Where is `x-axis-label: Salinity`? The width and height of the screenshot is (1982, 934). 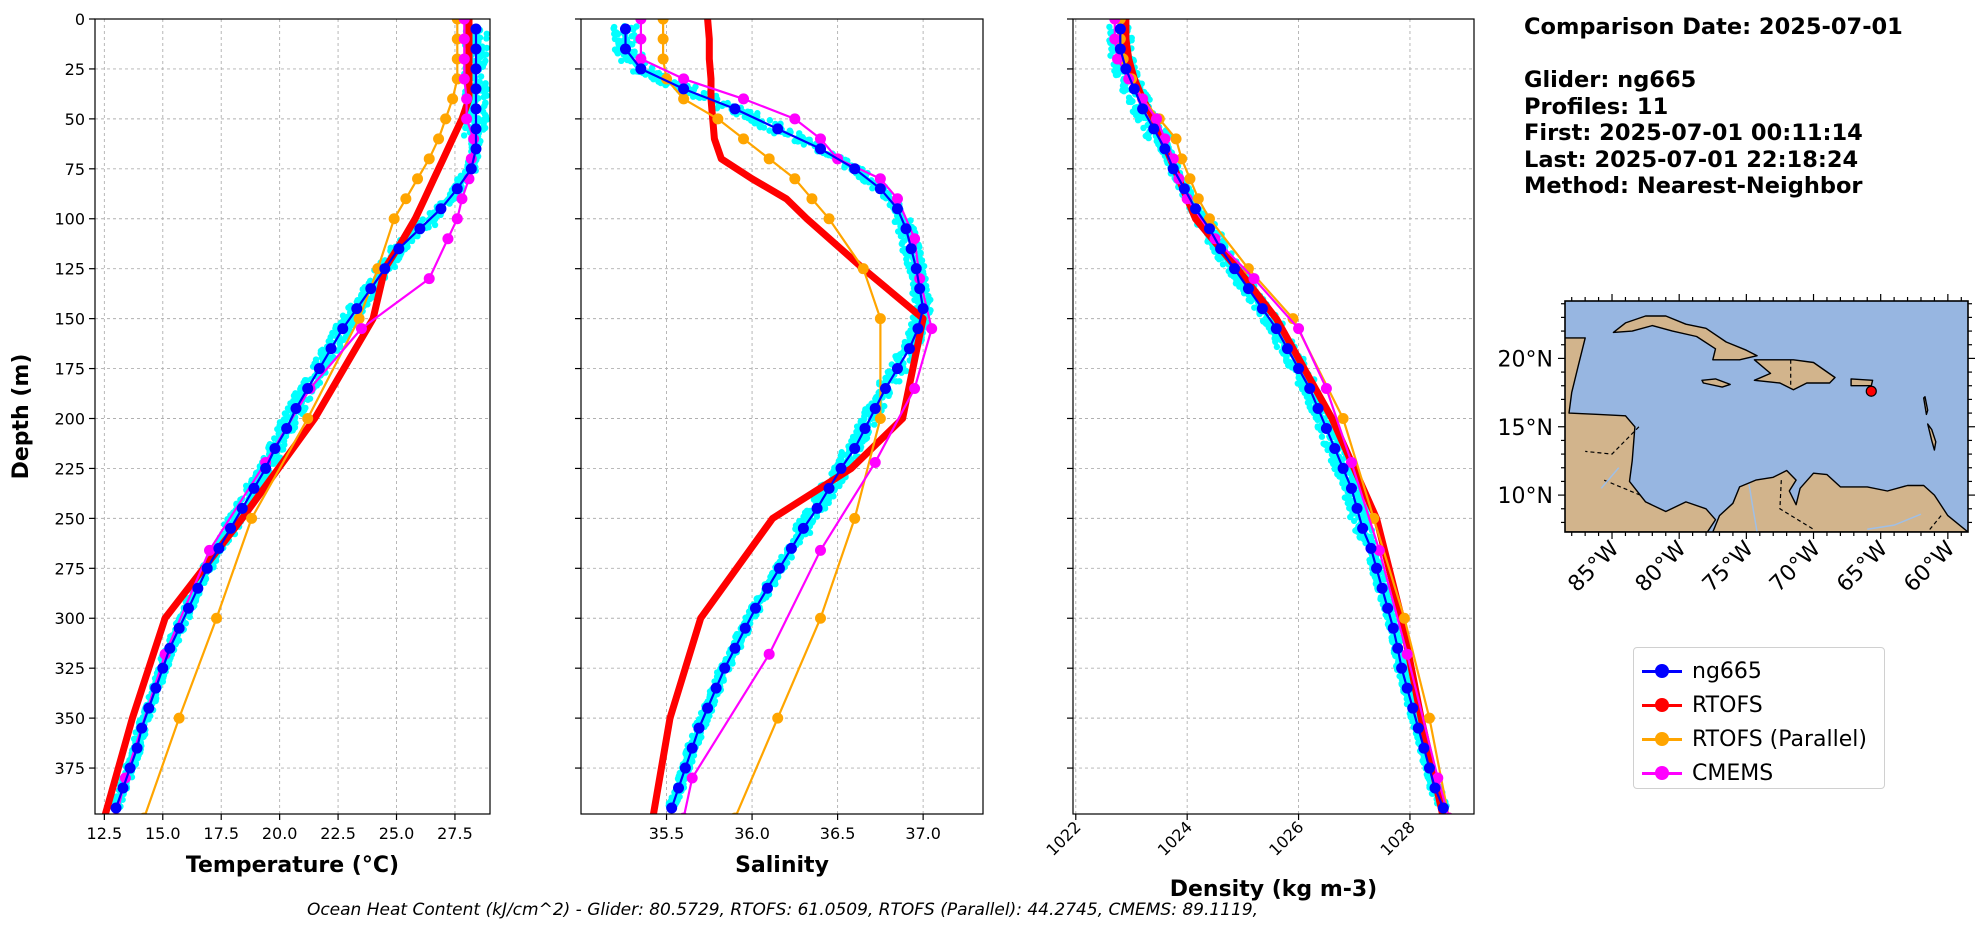 x-axis-label: Salinity is located at coordinates (782, 865).